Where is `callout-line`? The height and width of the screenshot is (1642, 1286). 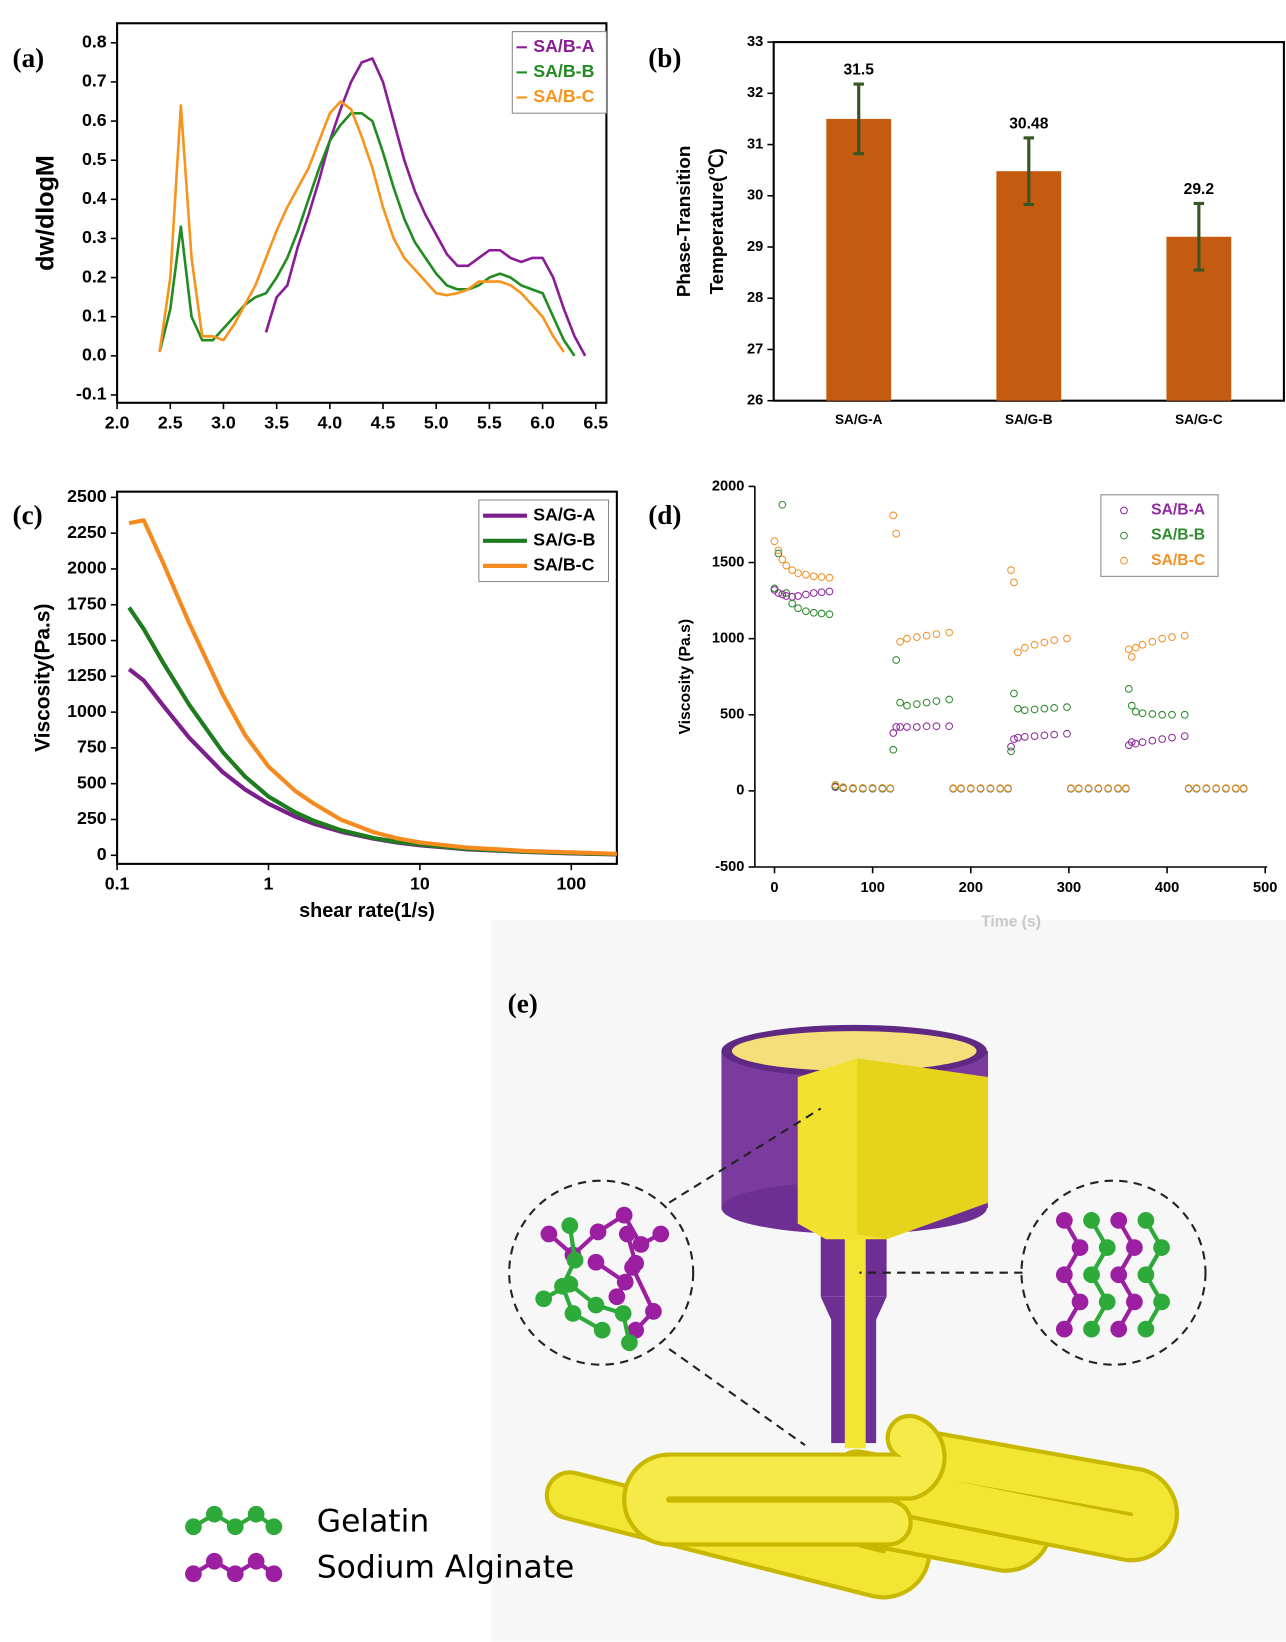
callout-line is located at coordinates (745, 1155).